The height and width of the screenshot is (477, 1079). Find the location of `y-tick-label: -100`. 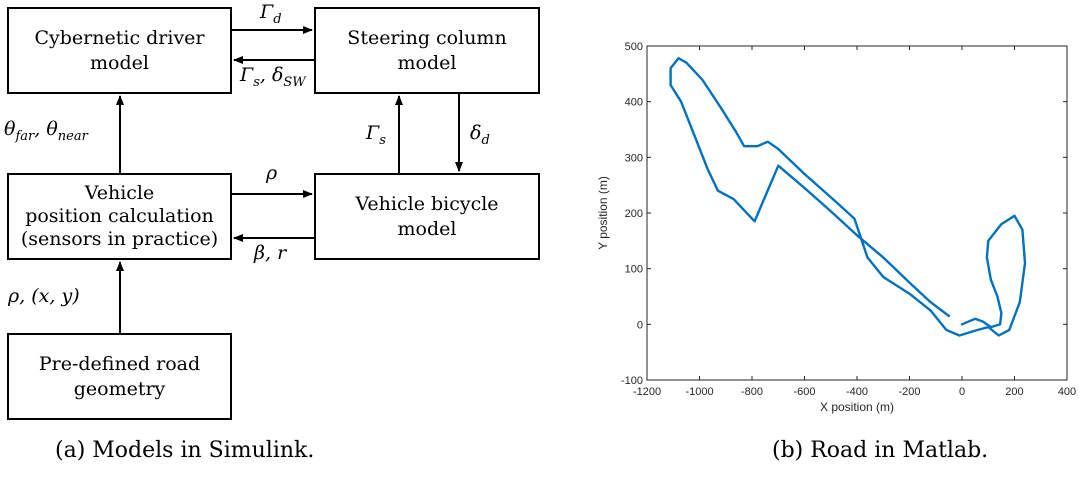

y-tick-label: -100 is located at coordinates (632, 381).